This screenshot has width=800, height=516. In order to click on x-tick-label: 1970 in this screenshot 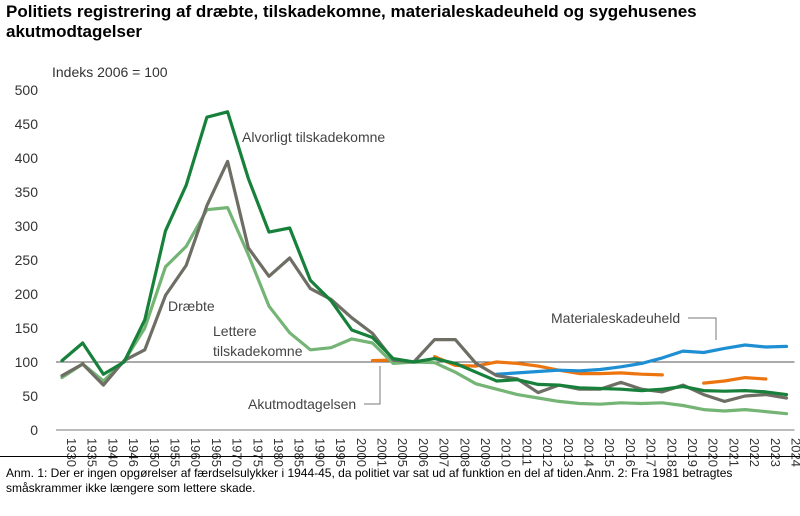, I will do `click(237, 452)`.